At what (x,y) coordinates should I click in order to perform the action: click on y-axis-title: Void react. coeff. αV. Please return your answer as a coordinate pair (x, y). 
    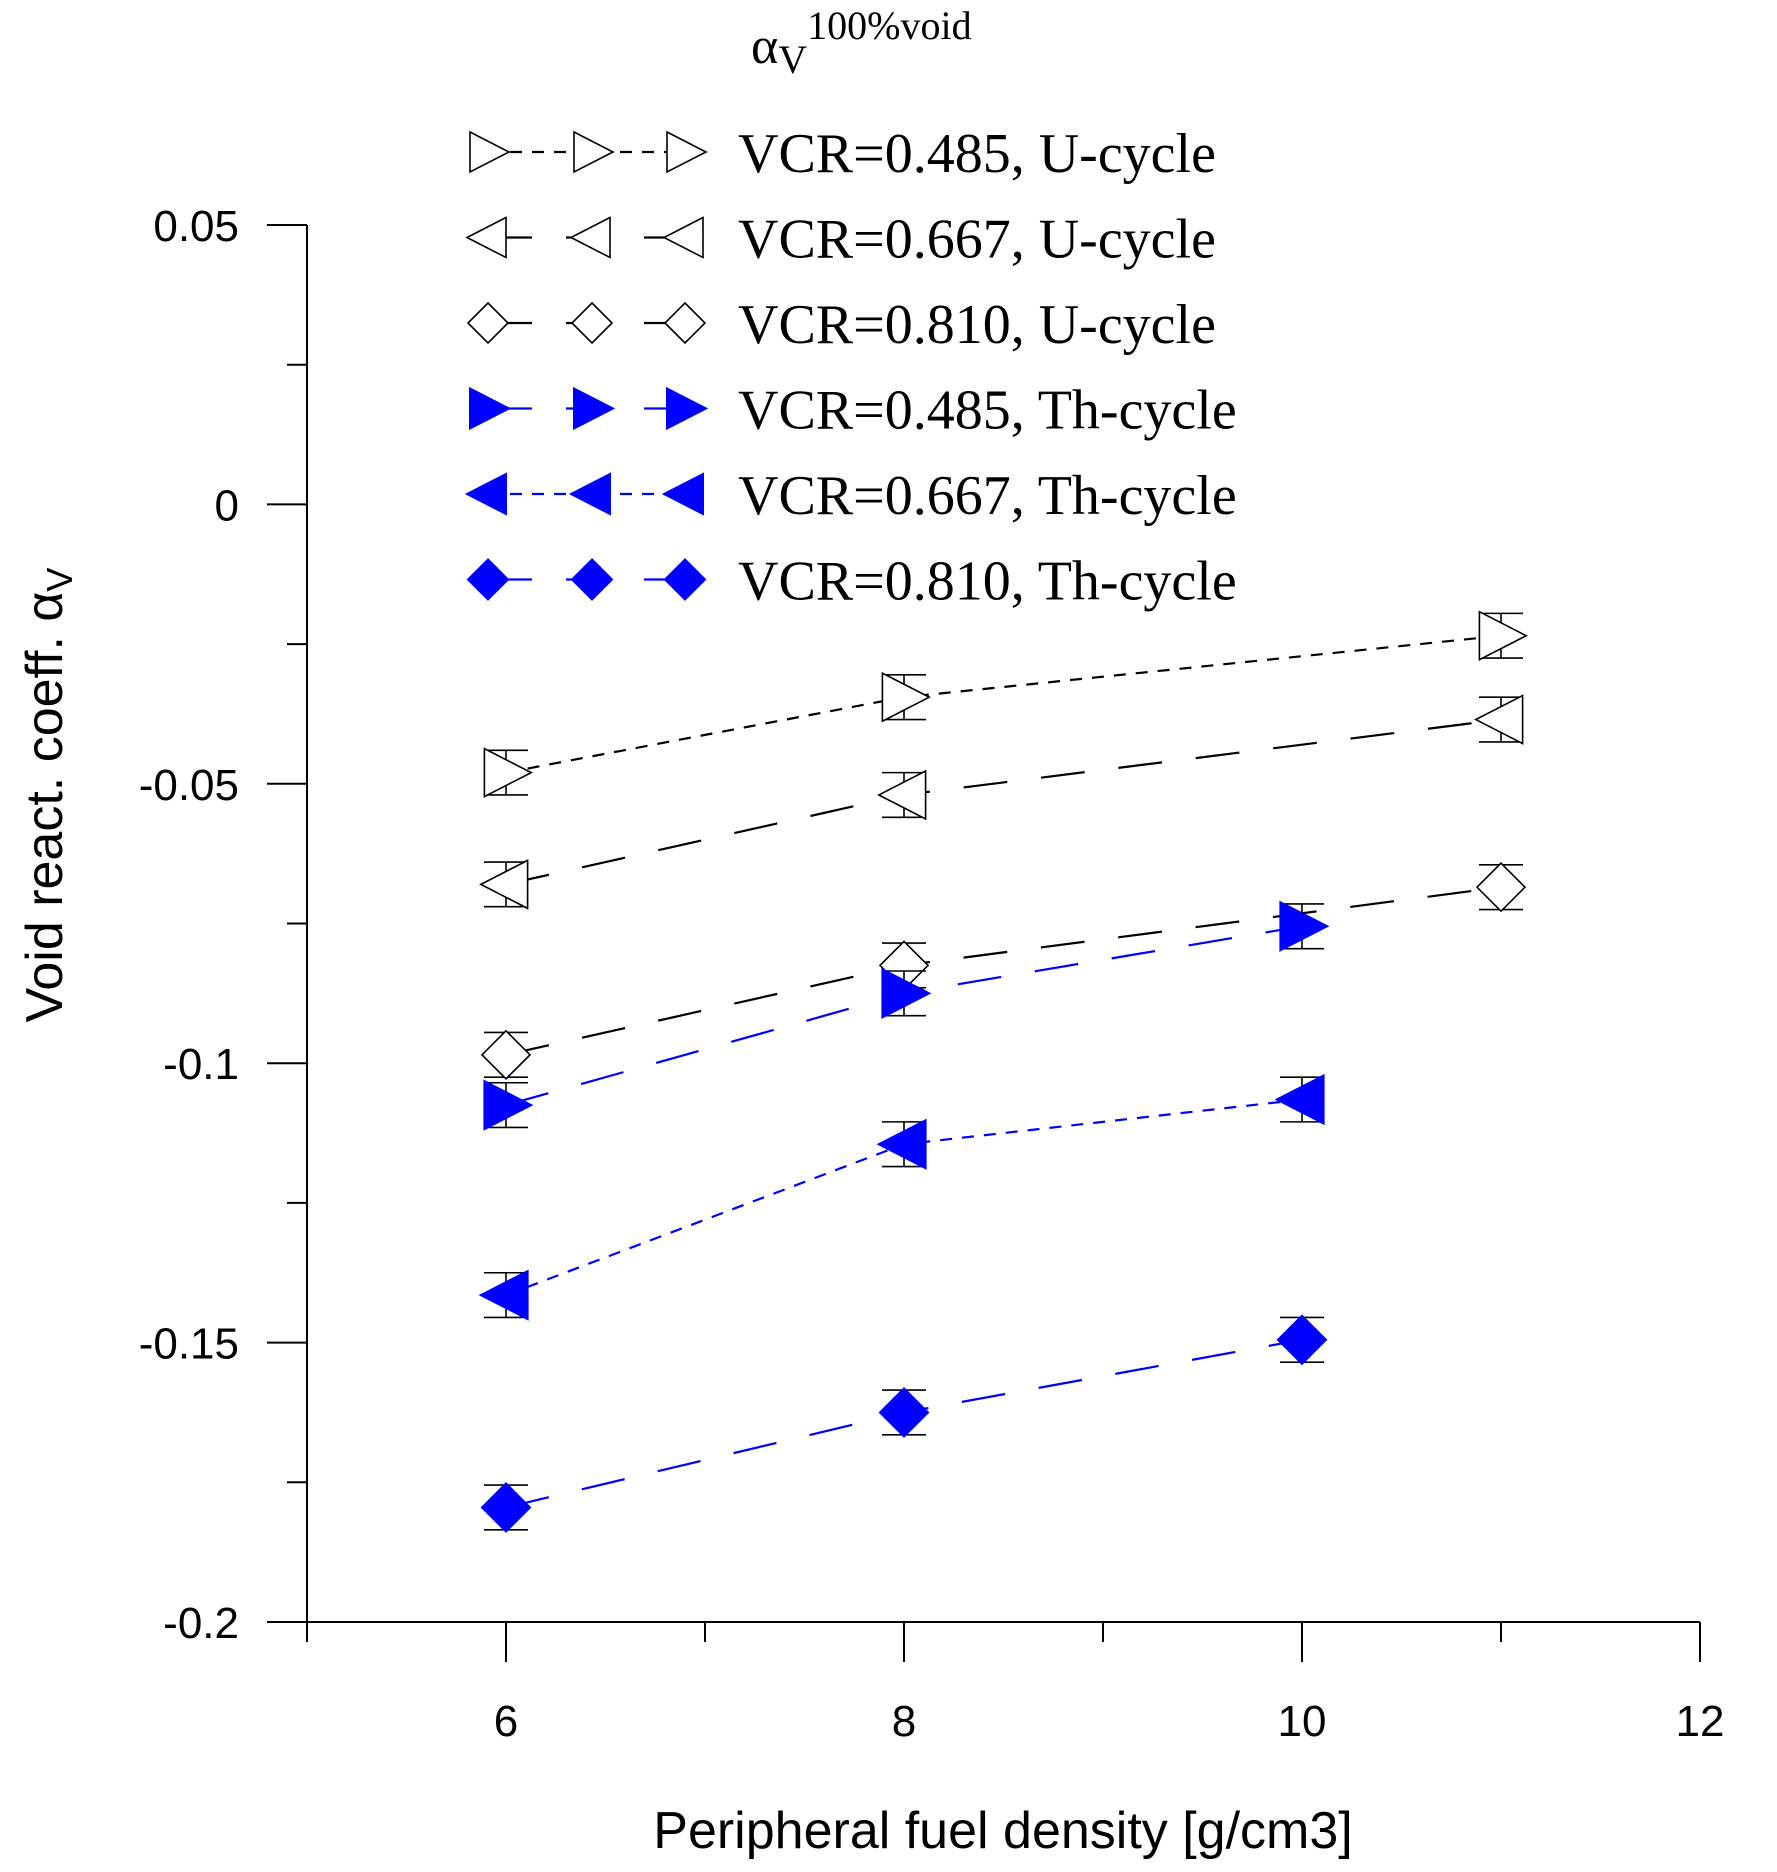
    Looking at the image, I should click on (48, 795).